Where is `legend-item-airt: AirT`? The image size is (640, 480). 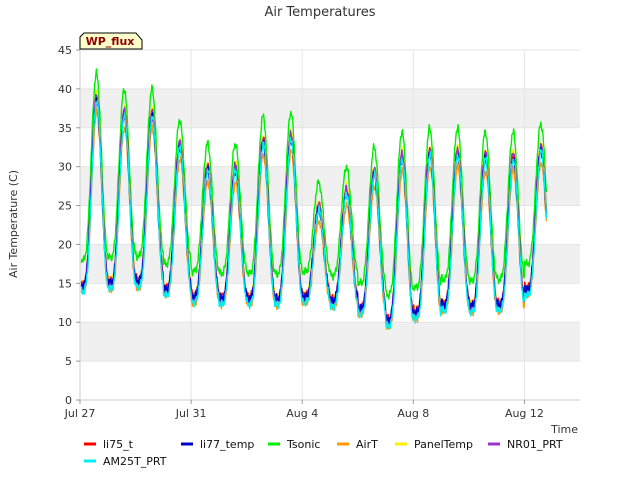
legend-item-airt: AirT is located at coordinates (357, 444).